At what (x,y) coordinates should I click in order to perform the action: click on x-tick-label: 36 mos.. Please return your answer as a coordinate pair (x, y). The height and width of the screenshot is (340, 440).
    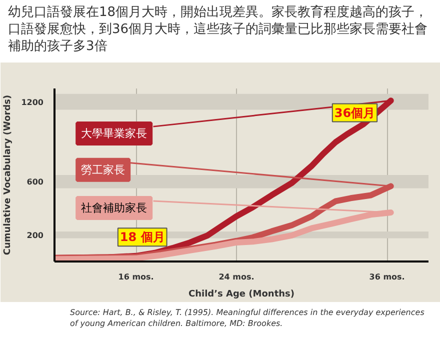
    Looking at the image, I should click on (387, 277).